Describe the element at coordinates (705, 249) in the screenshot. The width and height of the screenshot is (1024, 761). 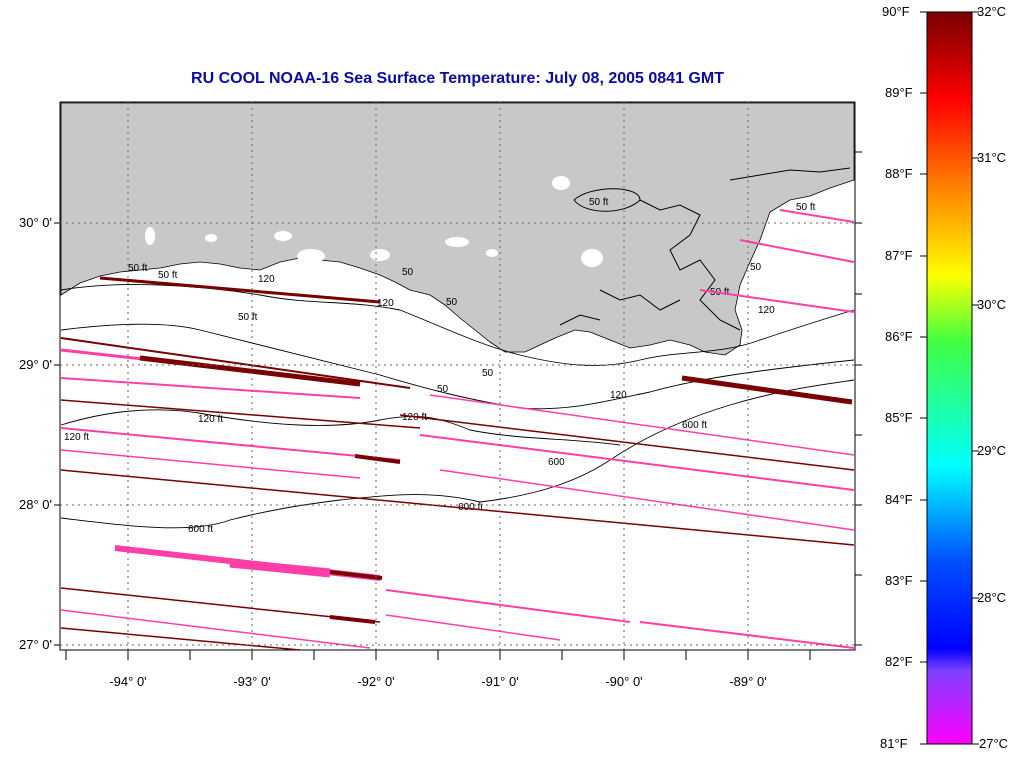
I see `marsh-coastline` at that location.